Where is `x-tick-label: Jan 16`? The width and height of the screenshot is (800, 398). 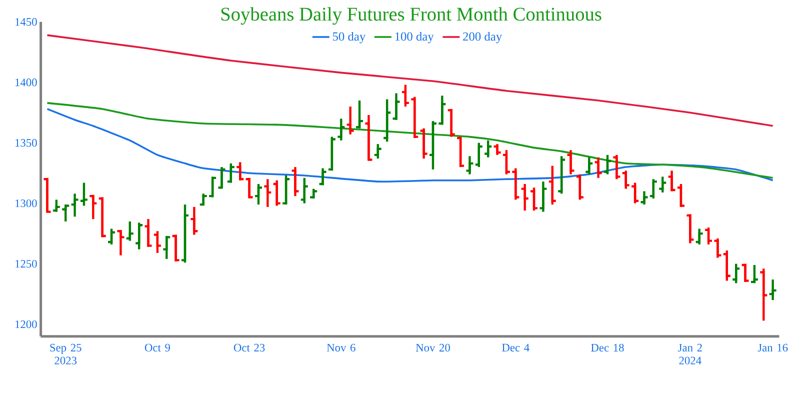
x-tick-label: Jan 16 is located at coordinates (773, 348).